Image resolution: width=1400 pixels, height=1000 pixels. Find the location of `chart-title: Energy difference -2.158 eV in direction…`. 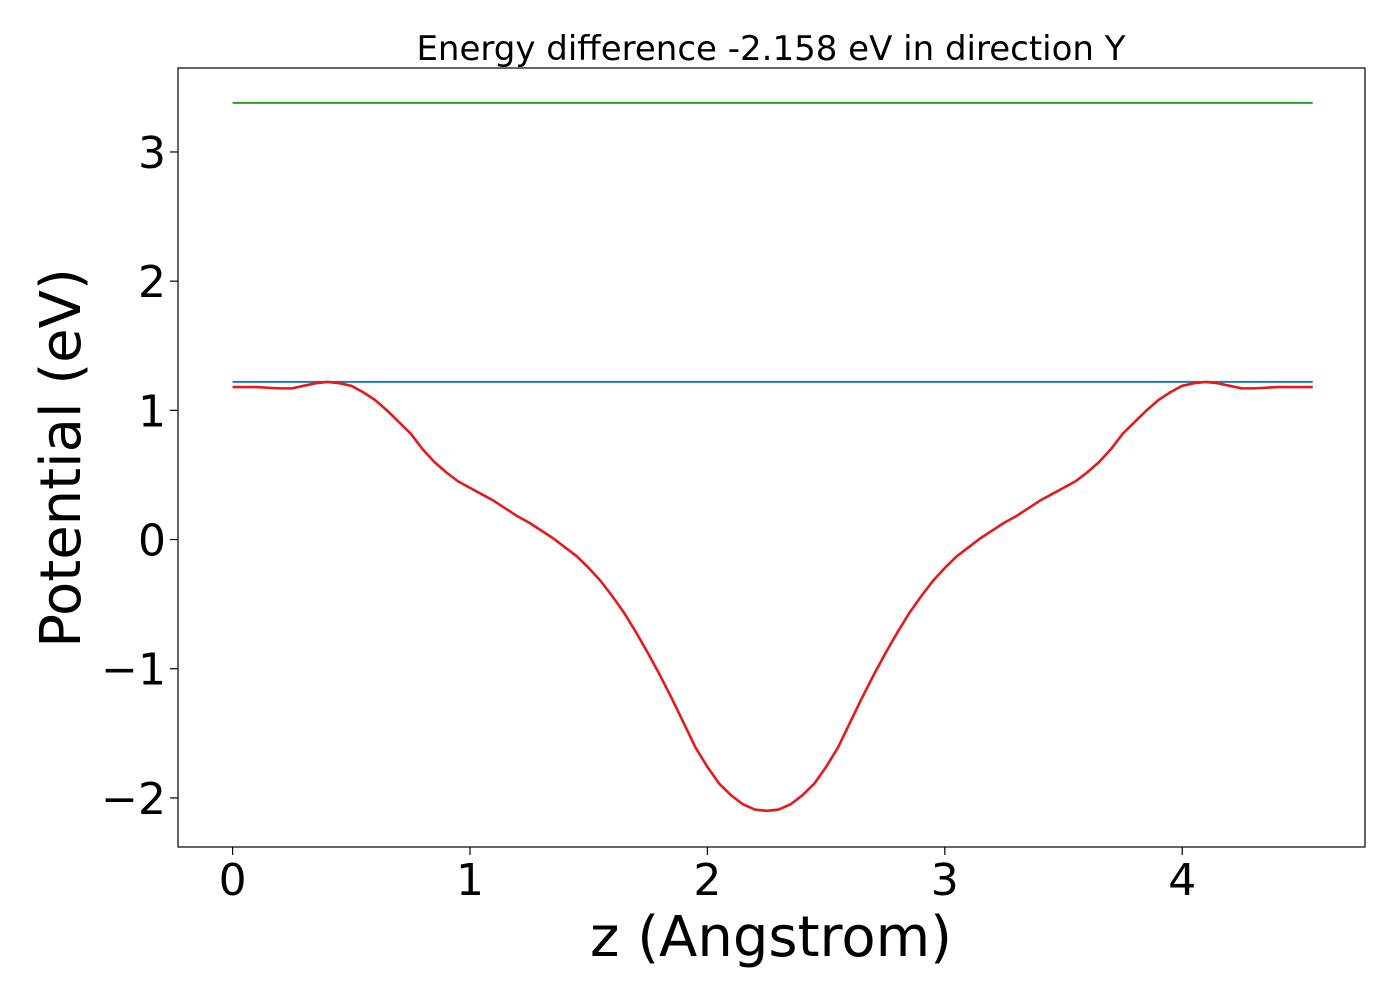

chart-title: Energy difference -2.158 eV in direction… is located at coordinates (770, 49).